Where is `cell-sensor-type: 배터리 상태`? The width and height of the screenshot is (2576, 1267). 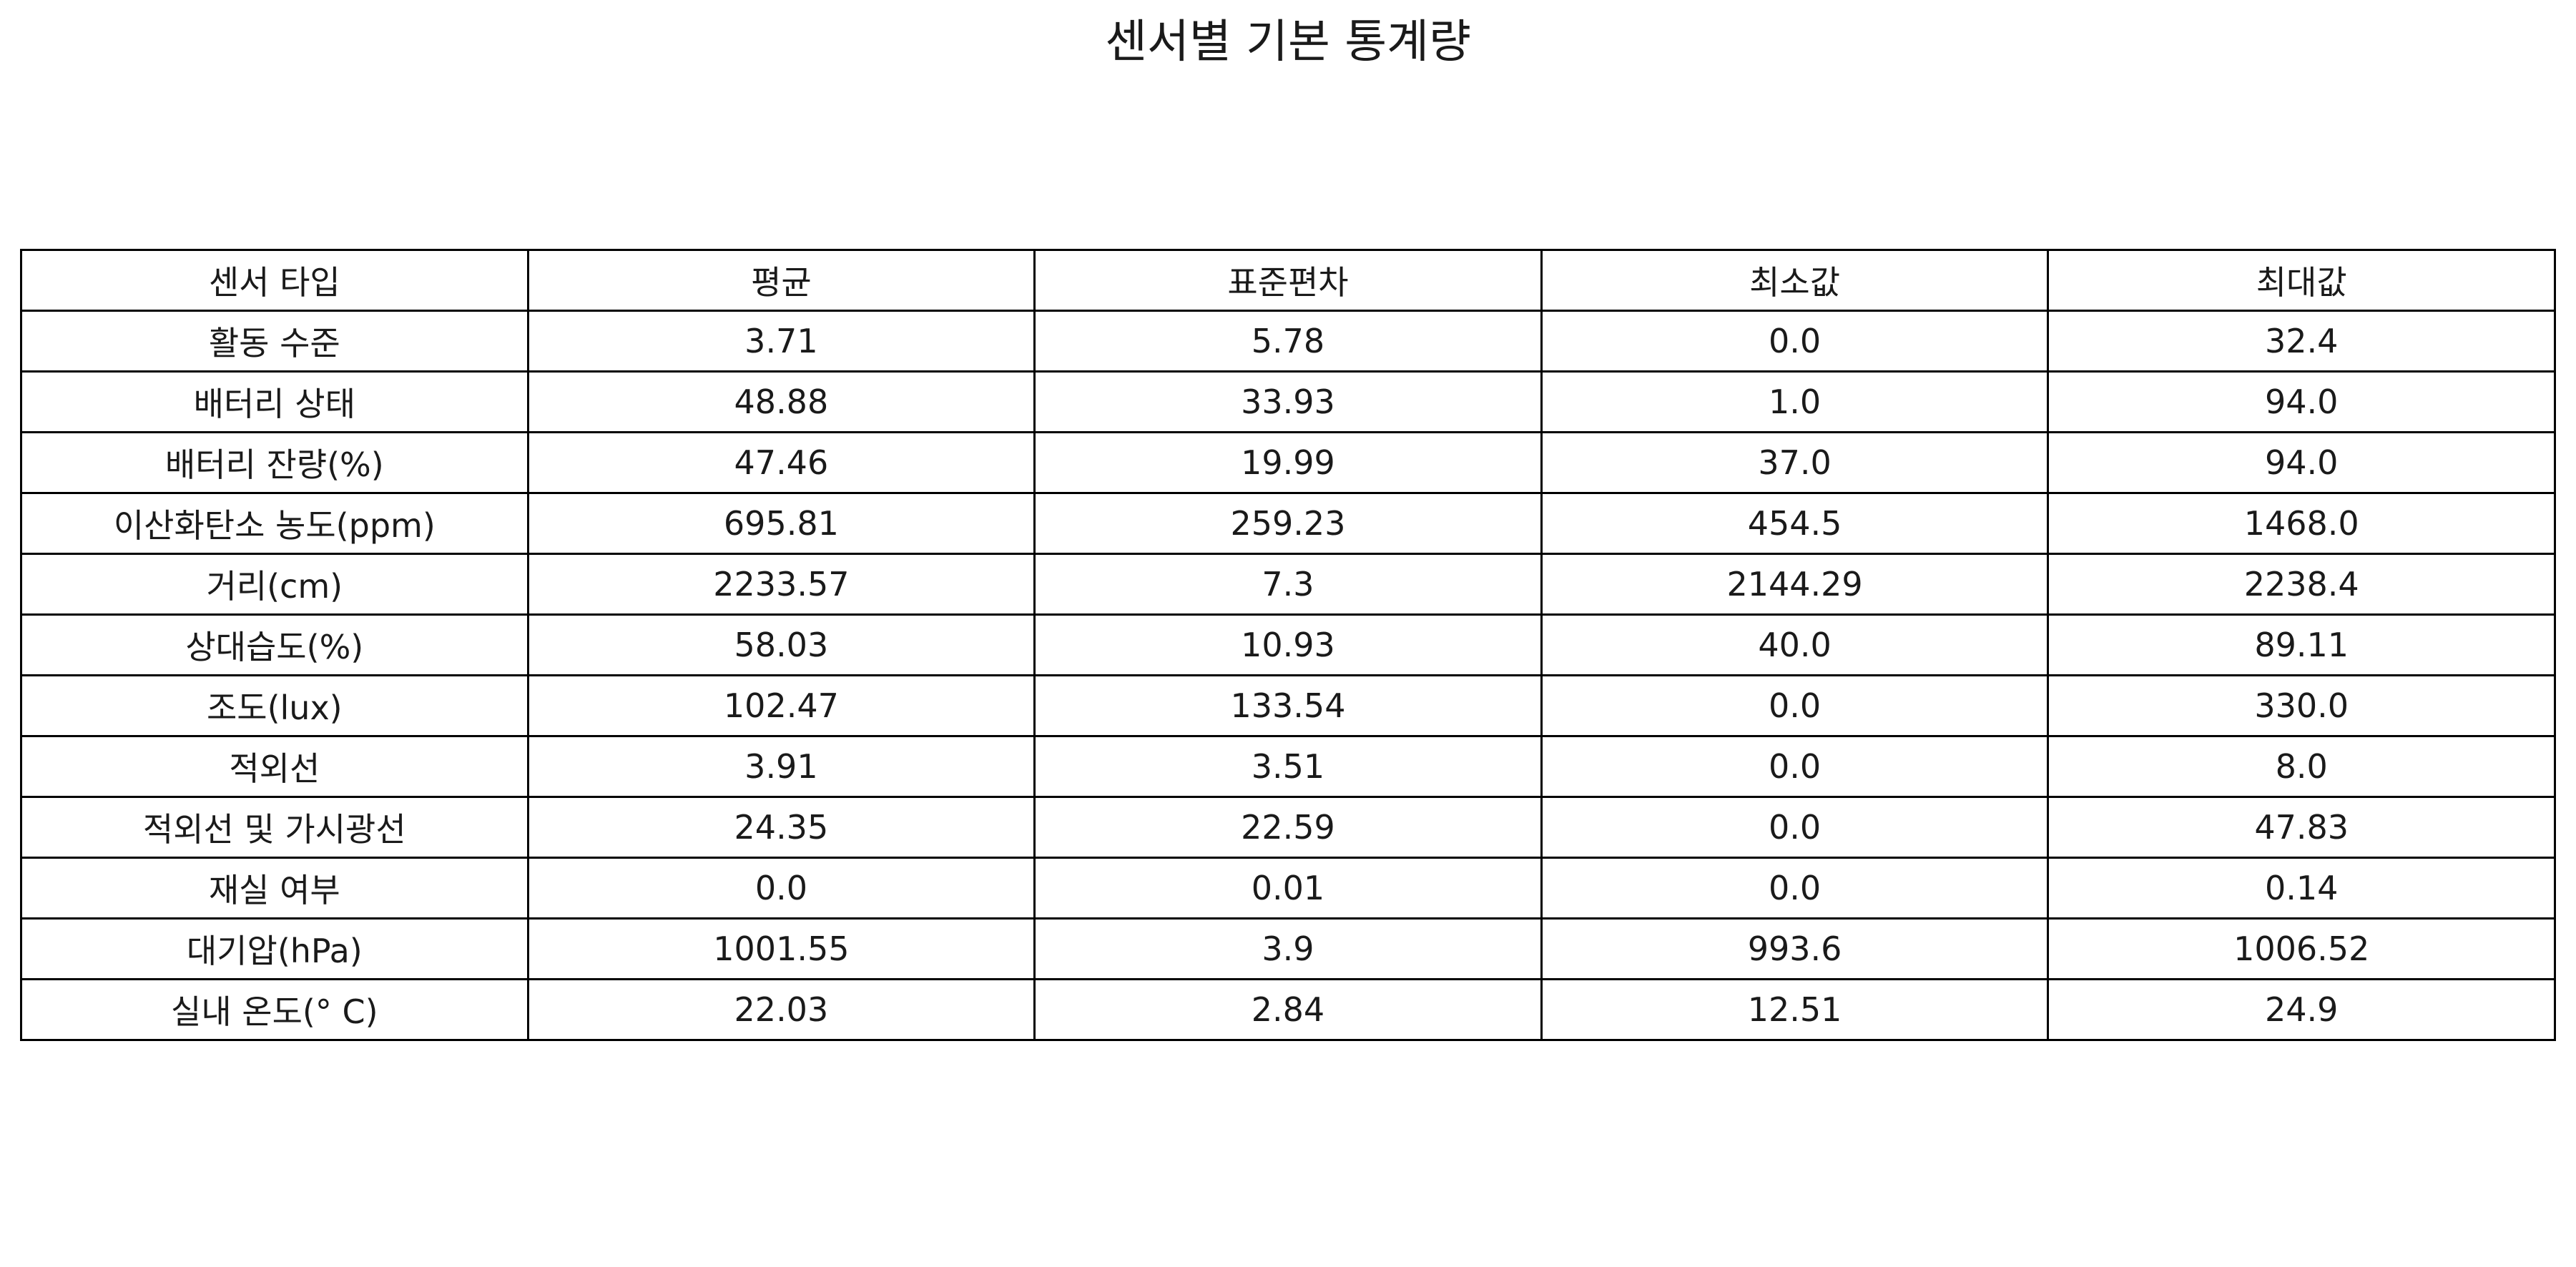 cell-sensor-type: 배터리 상태 is located at coordinates (275, 401).